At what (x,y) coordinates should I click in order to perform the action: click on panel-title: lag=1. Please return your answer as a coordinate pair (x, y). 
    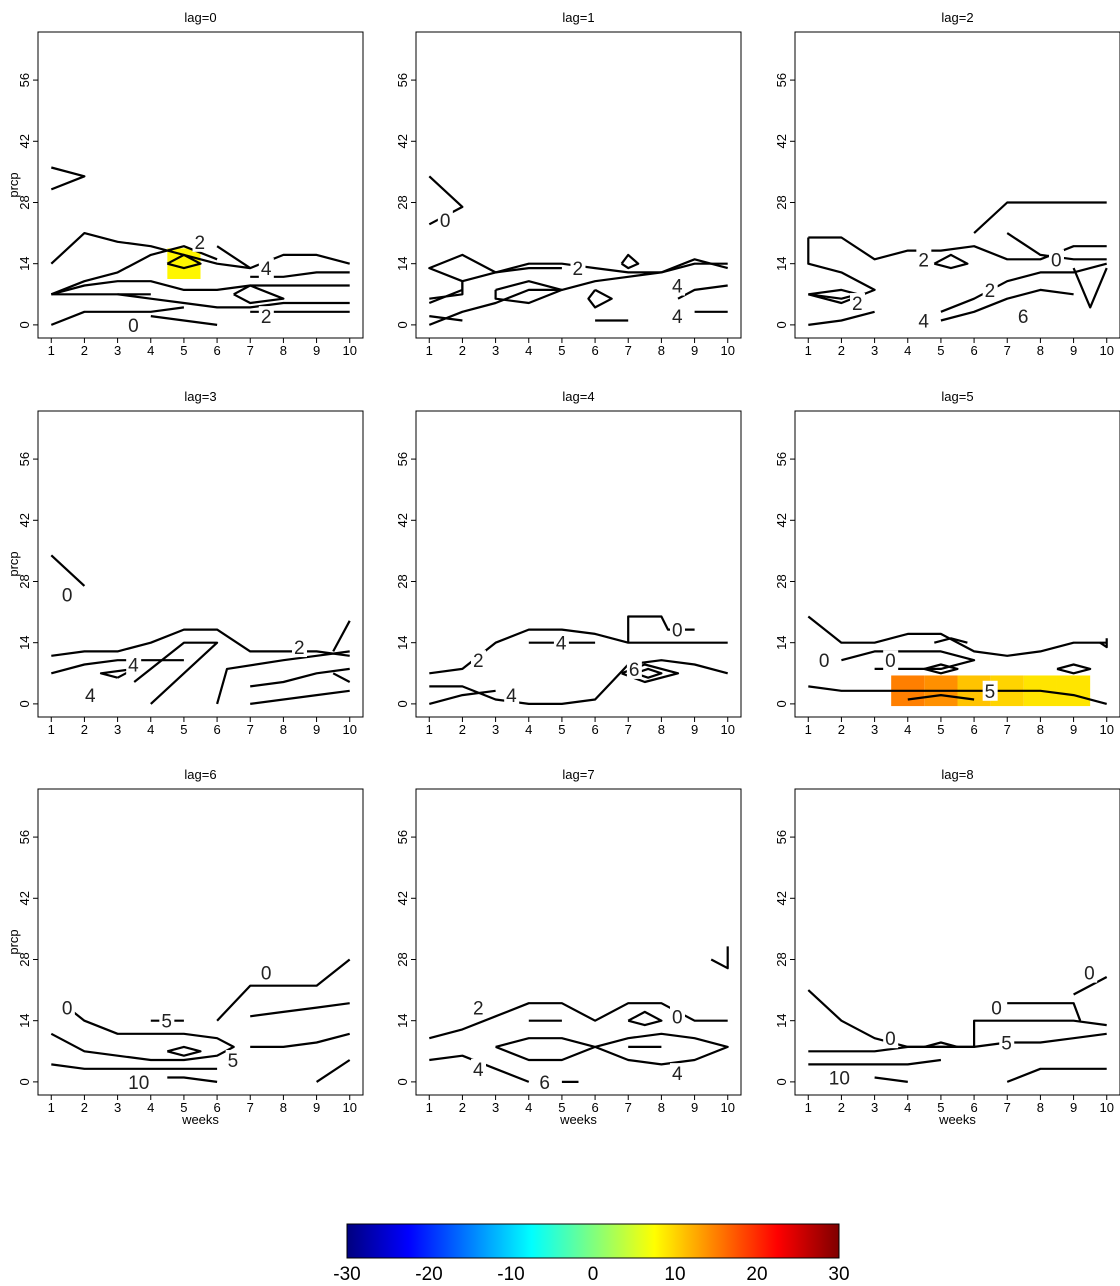
    Looking at the image, I should click on (578, 17).